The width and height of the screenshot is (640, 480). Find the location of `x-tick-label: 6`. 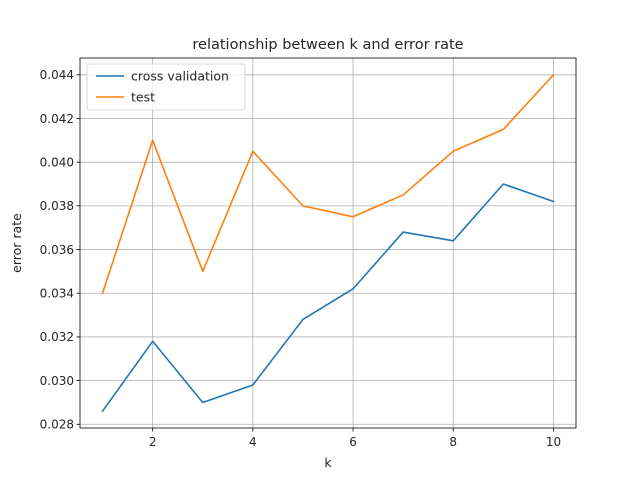

x-tick-label: 6 is located at coordinates (353, 442).